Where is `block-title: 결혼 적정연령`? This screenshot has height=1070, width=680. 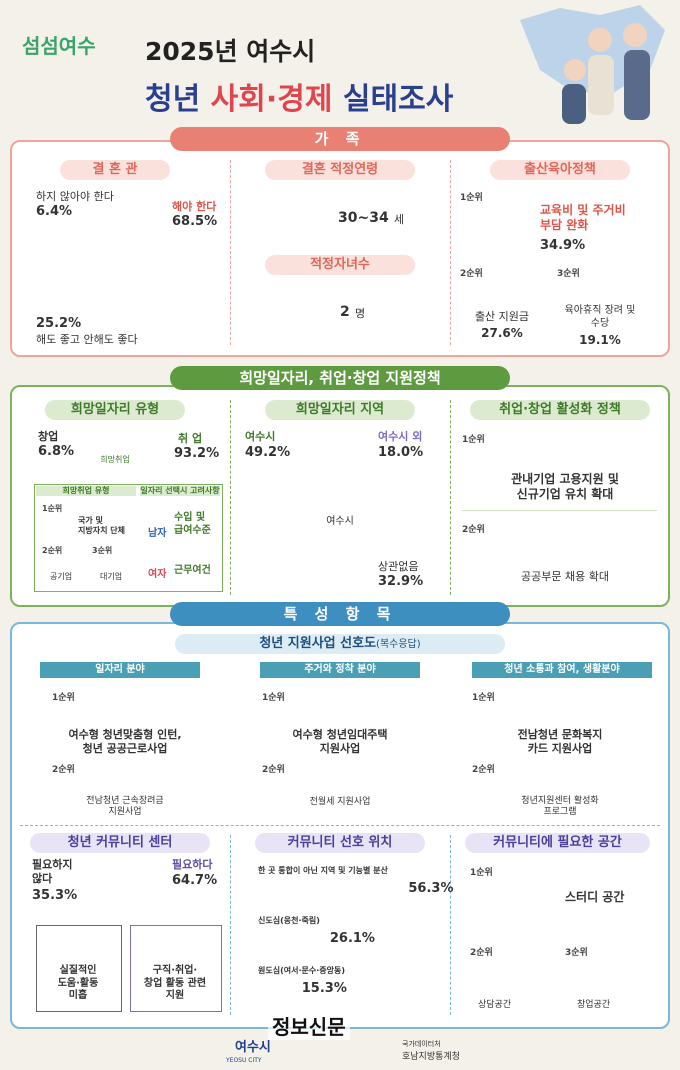
block-title: 결혼 적정연령 is located at coordinates (340, 170).